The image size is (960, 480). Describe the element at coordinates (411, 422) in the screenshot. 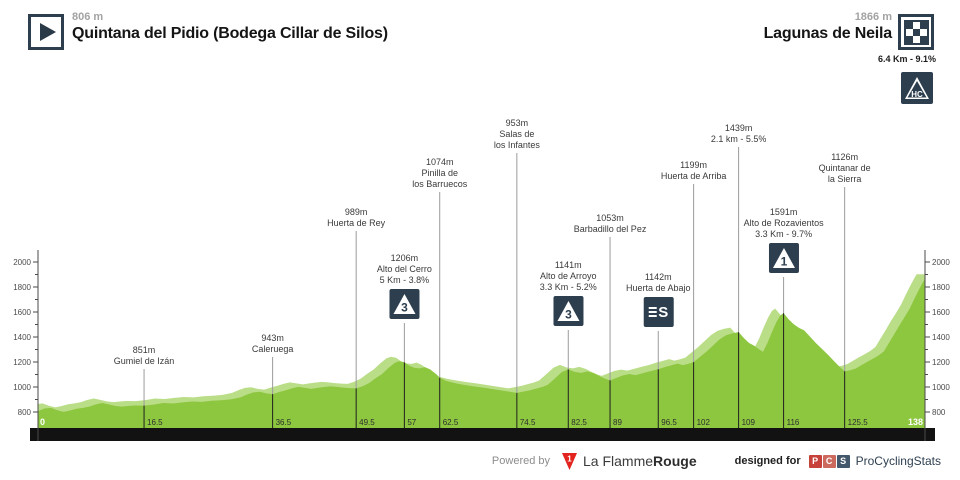

I see `km-label: 57` at that location.